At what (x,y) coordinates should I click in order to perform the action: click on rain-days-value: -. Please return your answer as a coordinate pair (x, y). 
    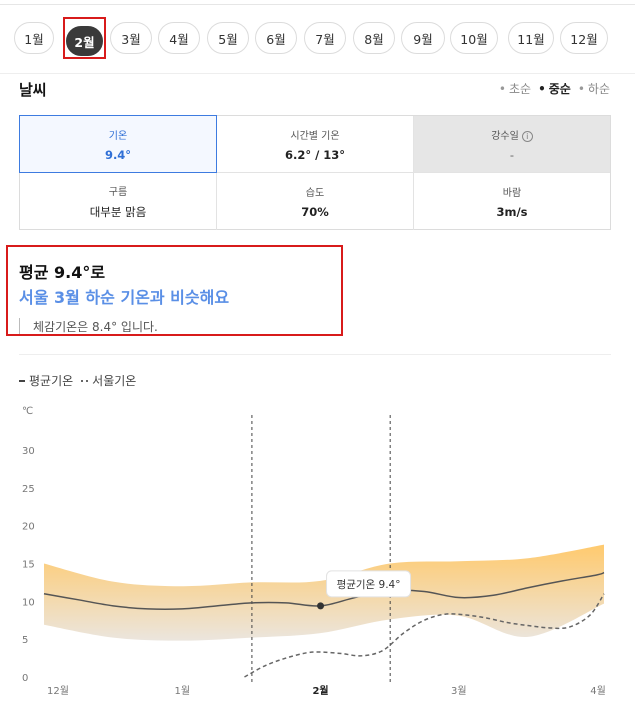
    Looking at the image, I should click on (512, 154).